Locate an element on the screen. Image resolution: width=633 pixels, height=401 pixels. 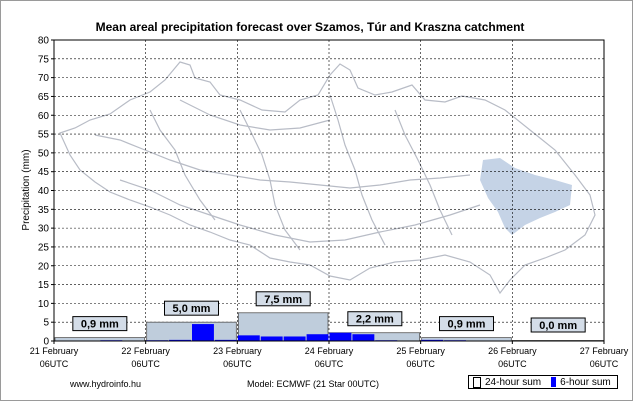
y-tick-label-6: 30 is located at coordinates (44, 229).